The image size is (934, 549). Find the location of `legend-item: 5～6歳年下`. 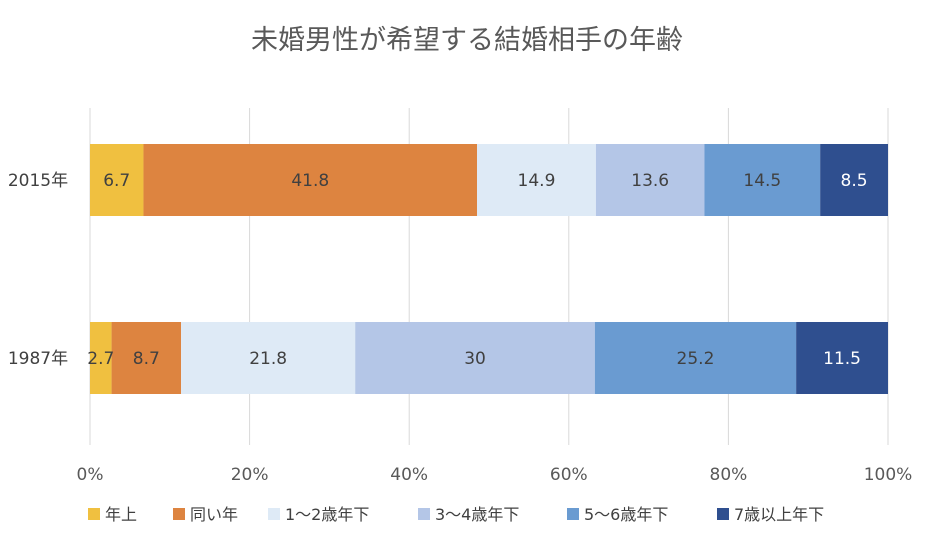

legend-item: 5～6歳年下 is located at coordinates (617, 514).